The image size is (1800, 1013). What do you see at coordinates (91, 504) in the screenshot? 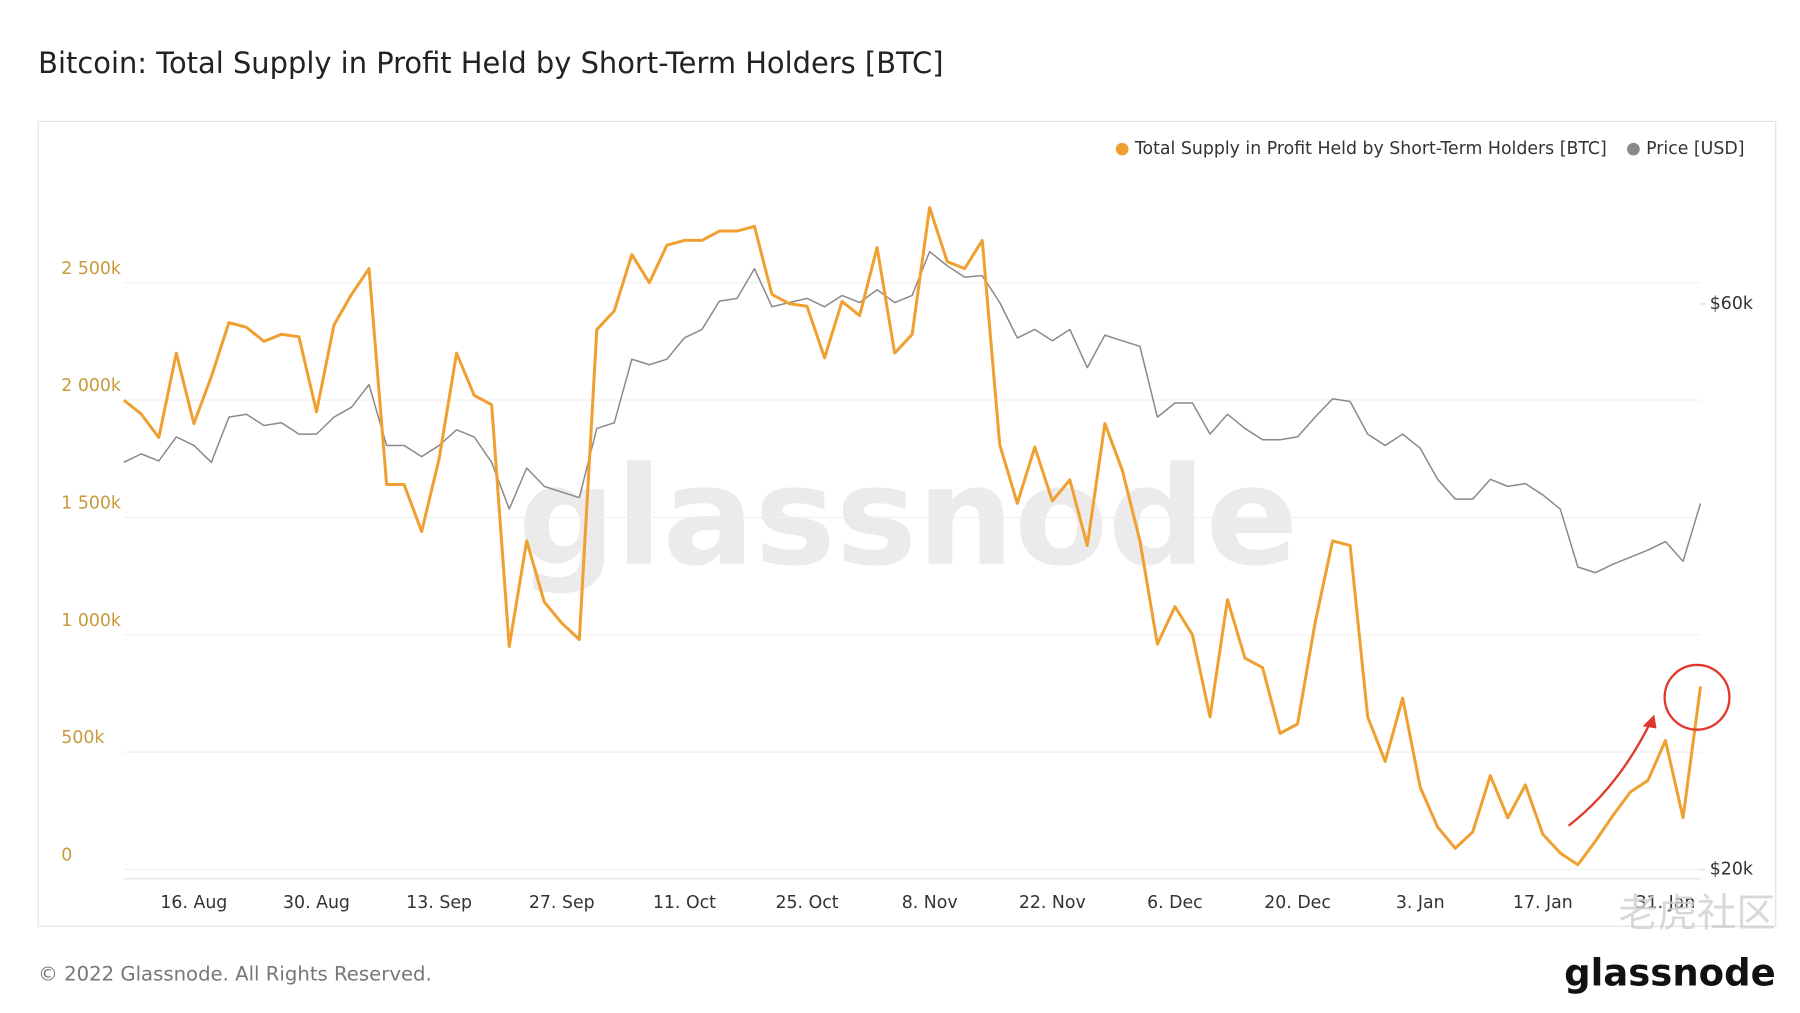
I see `y-tick-label: 1 500k` at bounding box center [91, 504].